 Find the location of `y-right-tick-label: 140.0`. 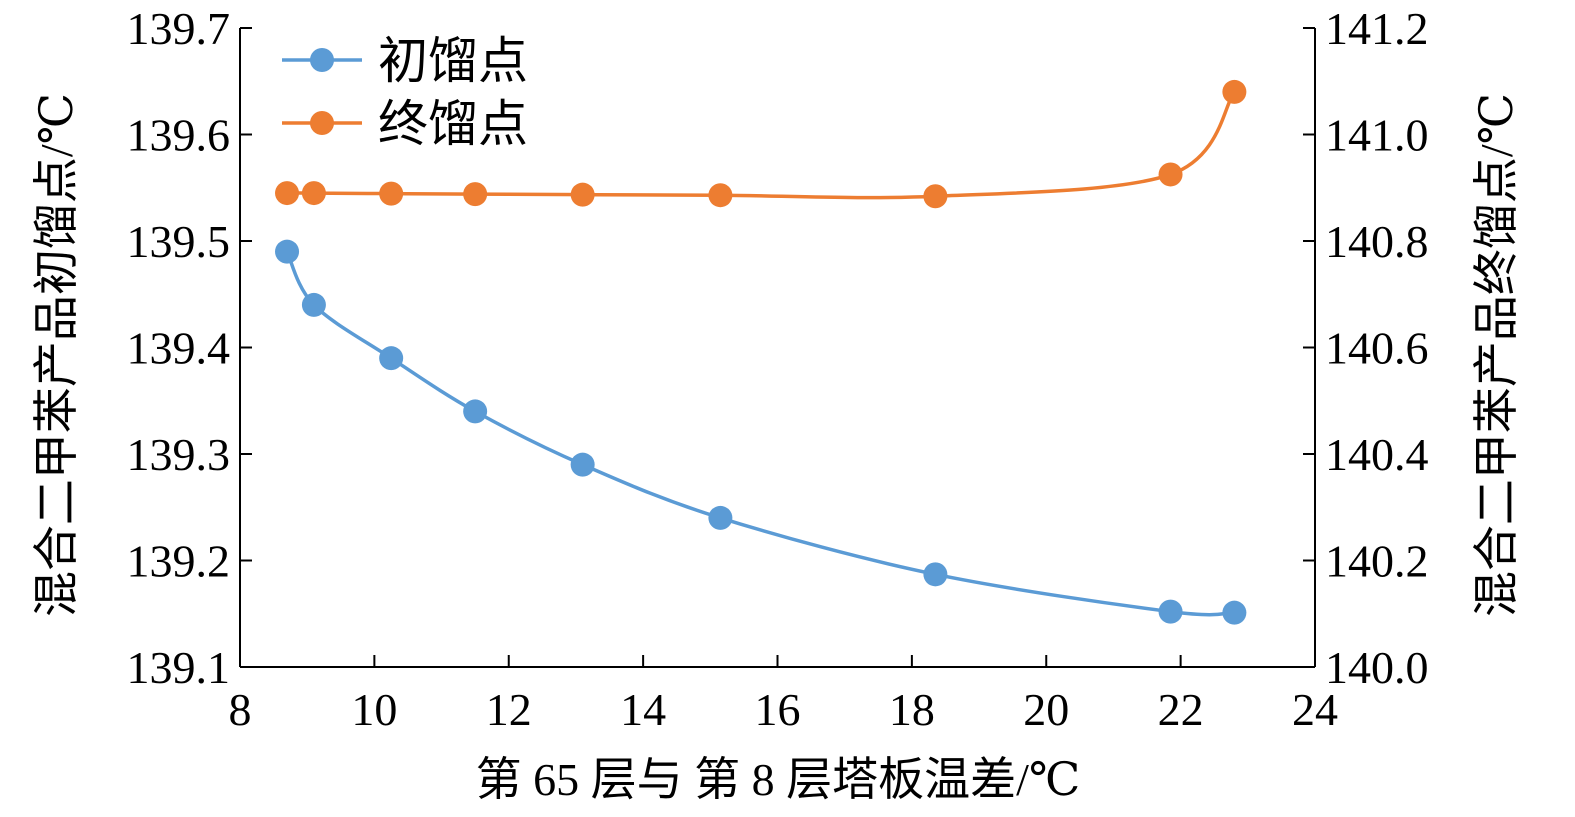

y-right-tick-label: 140.0 is located at coordinates (1377, 667).